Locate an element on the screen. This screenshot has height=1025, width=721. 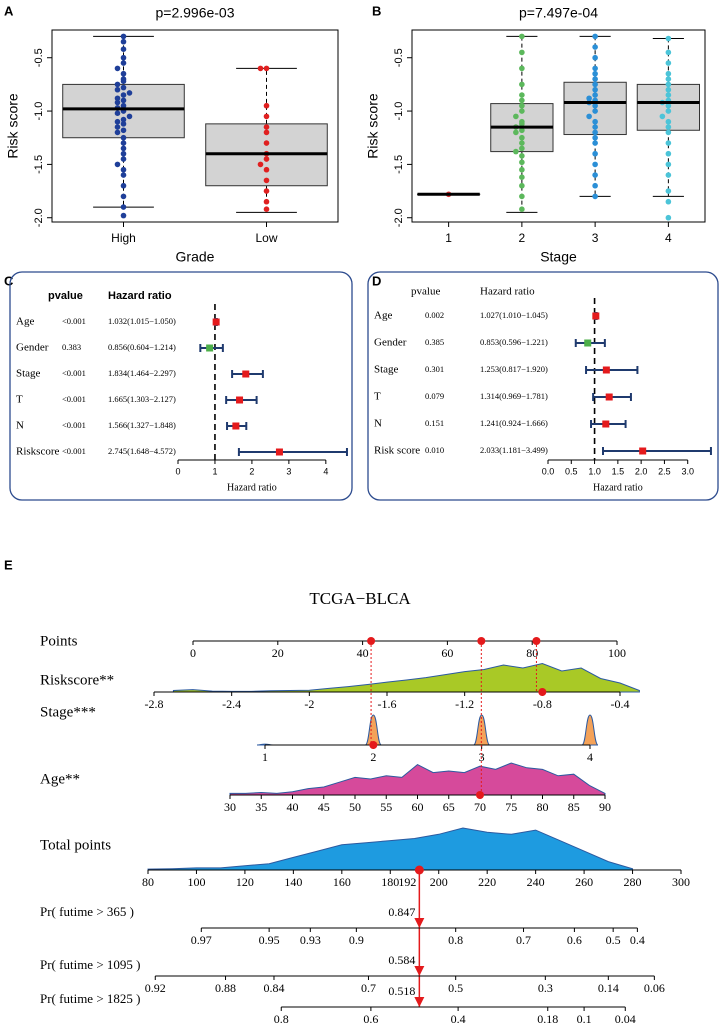
x-tick-label: 3.0 is located at coordinates (687, 471).